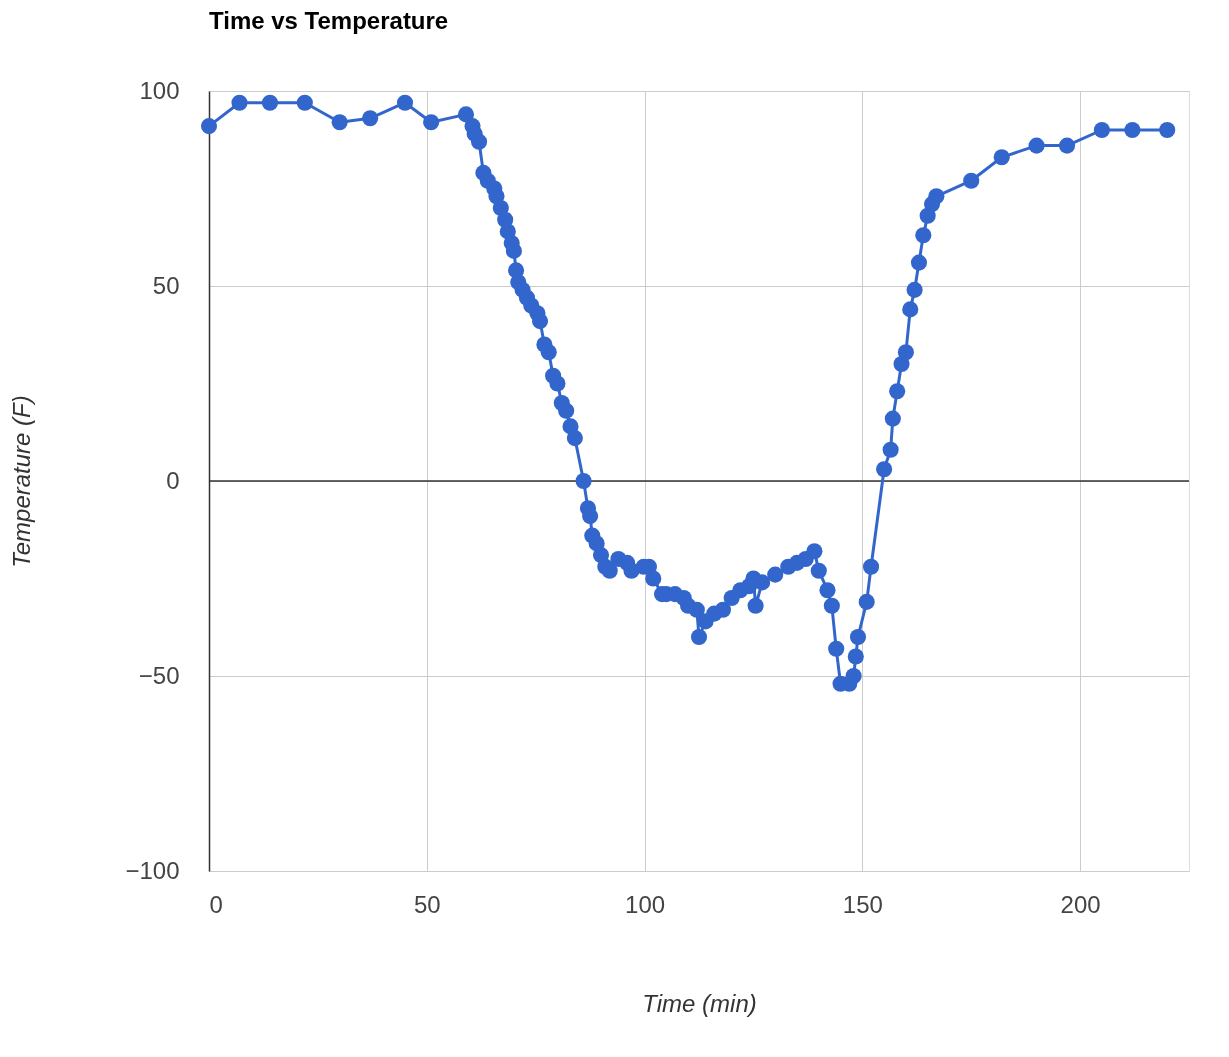 Image resolution: width=1229 pixels, height=1057 pixels. I want to click on y-tick-label: 50, so click(166, 285).